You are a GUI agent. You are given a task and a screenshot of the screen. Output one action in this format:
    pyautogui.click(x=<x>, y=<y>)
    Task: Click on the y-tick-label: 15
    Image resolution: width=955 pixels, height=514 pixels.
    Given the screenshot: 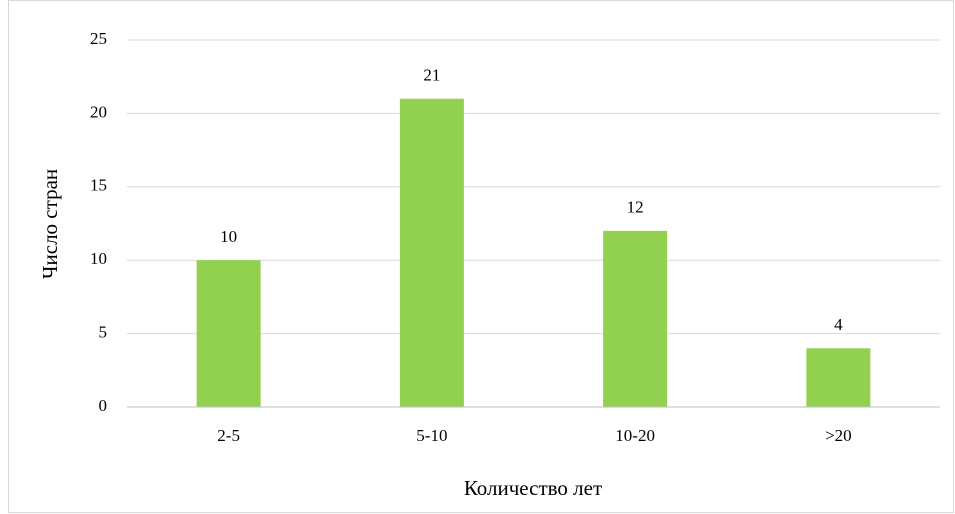 What is the action you would take?
    pyautogui.click(x=98, y=185)
    